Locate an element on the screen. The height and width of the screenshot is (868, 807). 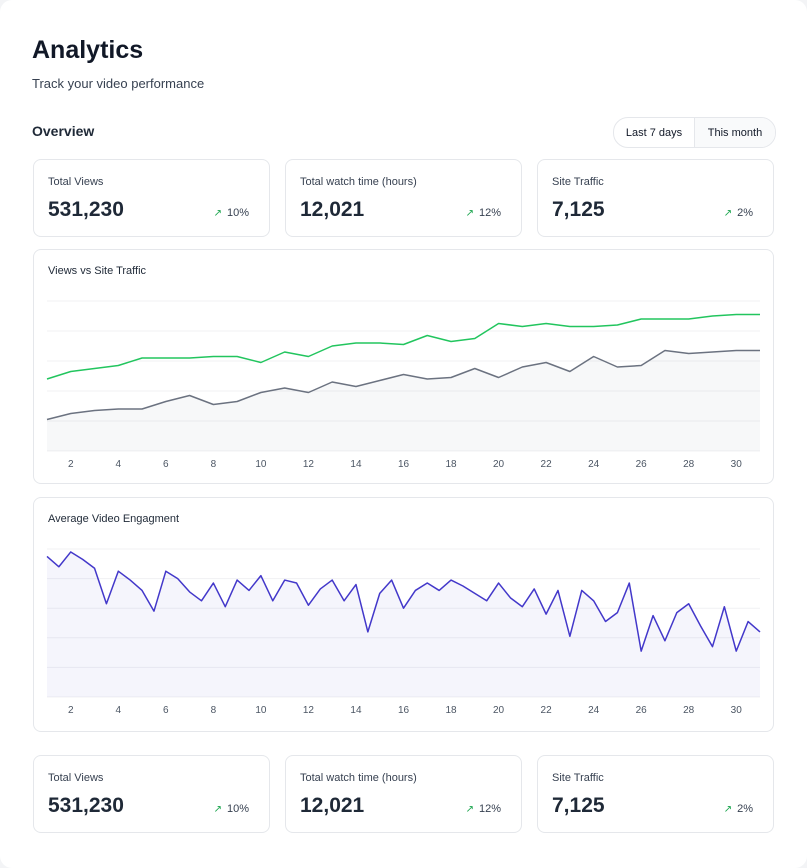
tab: Last 7 days is located at coordinates (654, 132).